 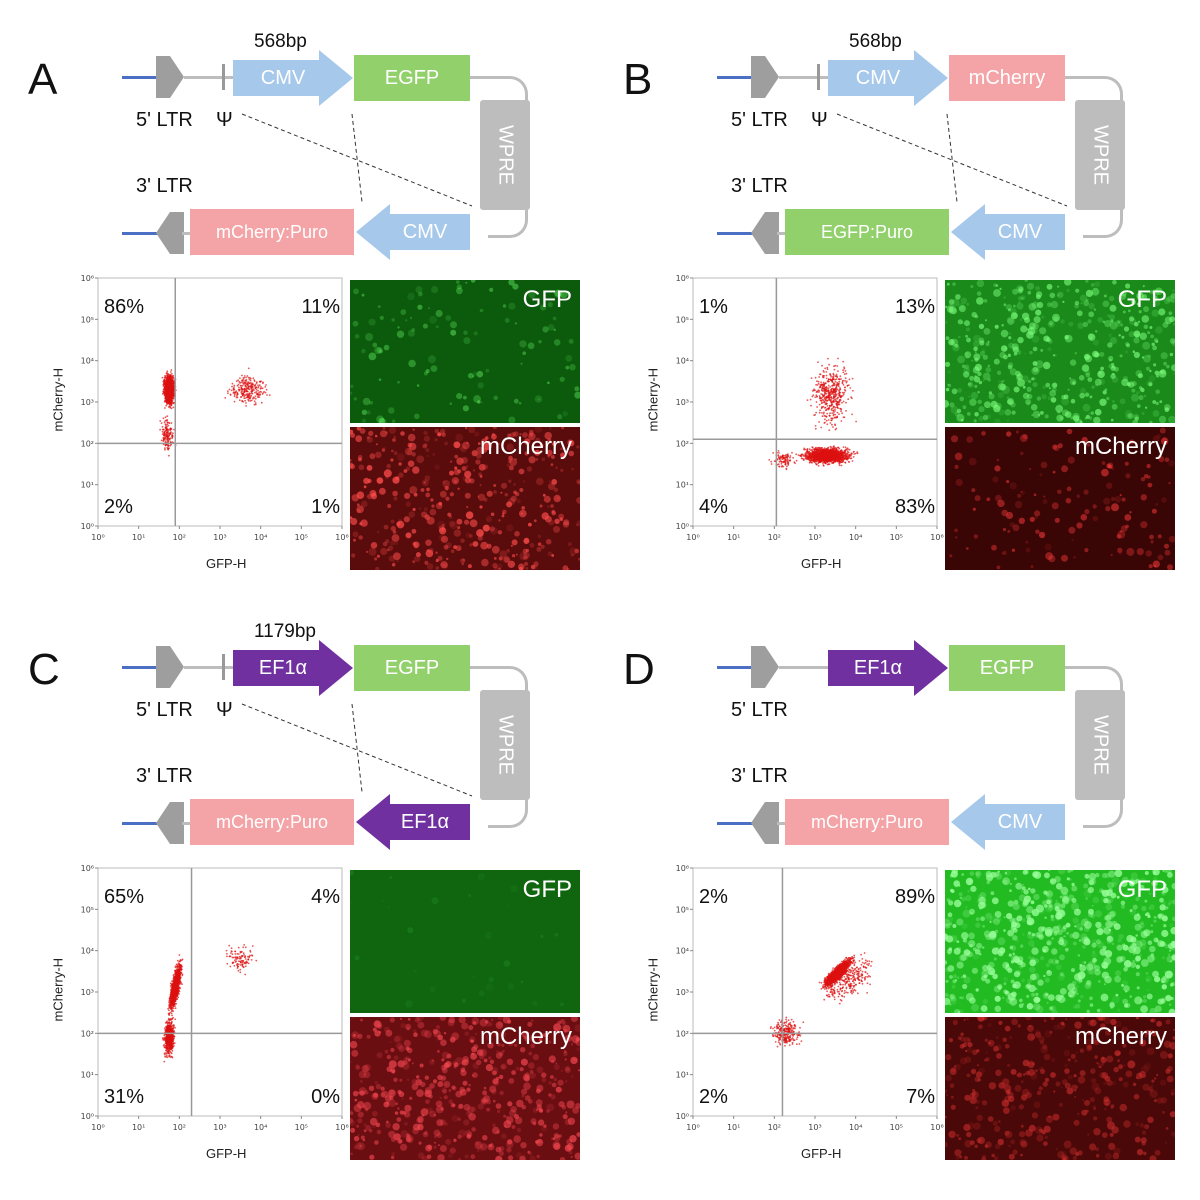 What do you see at coordinates (87, 1033) in the screenshot?
I see `y-tick-label: 10²` at bounding box center [87, 1033].